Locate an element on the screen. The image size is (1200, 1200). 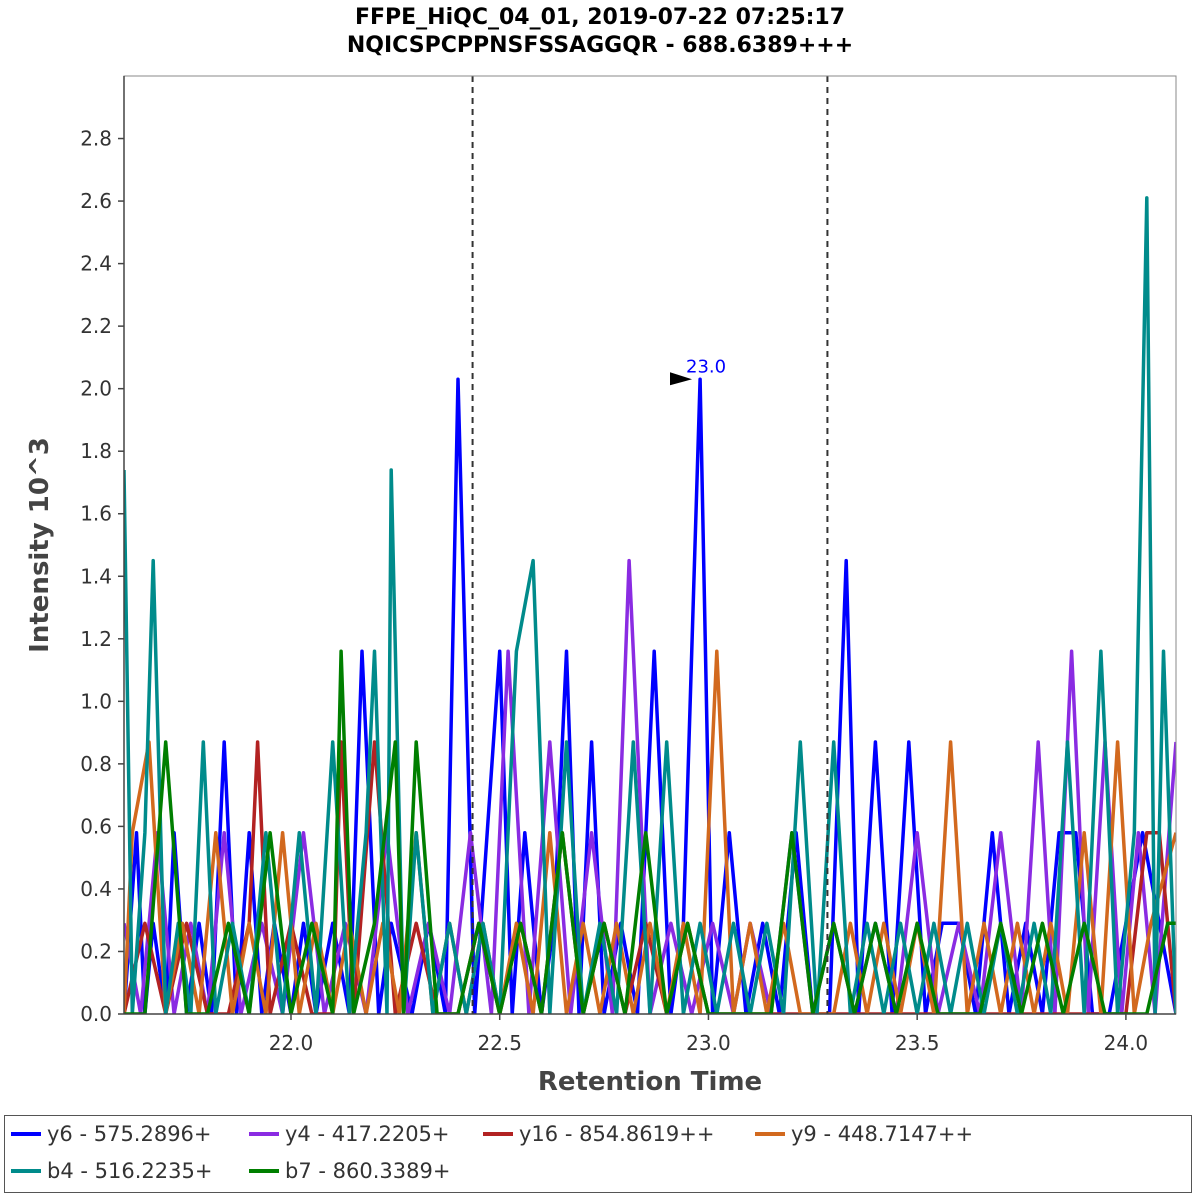
legend-label-y6: y6 - 575.2896+ is located at coordinates (129, 1134).